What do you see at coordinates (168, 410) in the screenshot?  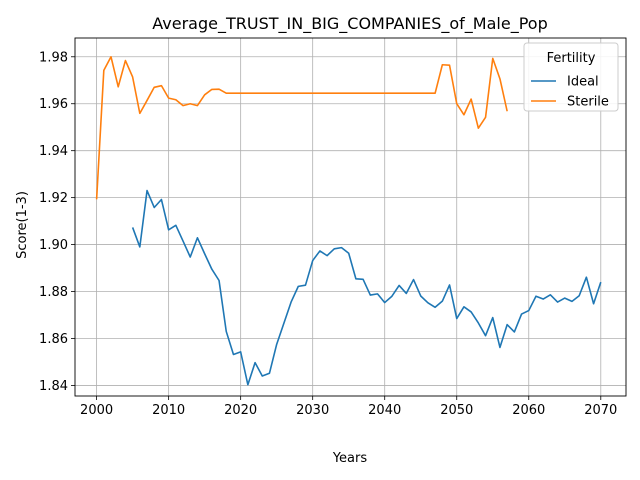 I see `x-tick-label: 2010` at bounding box center [168, 410].